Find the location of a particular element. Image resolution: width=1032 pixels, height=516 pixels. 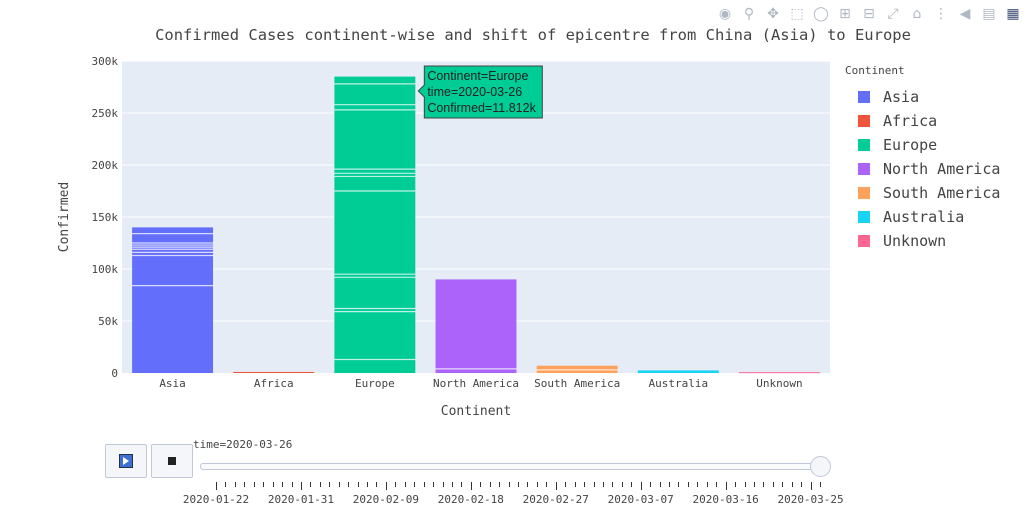

legend-item-africa: Africa is located at coordinates (922, 121).